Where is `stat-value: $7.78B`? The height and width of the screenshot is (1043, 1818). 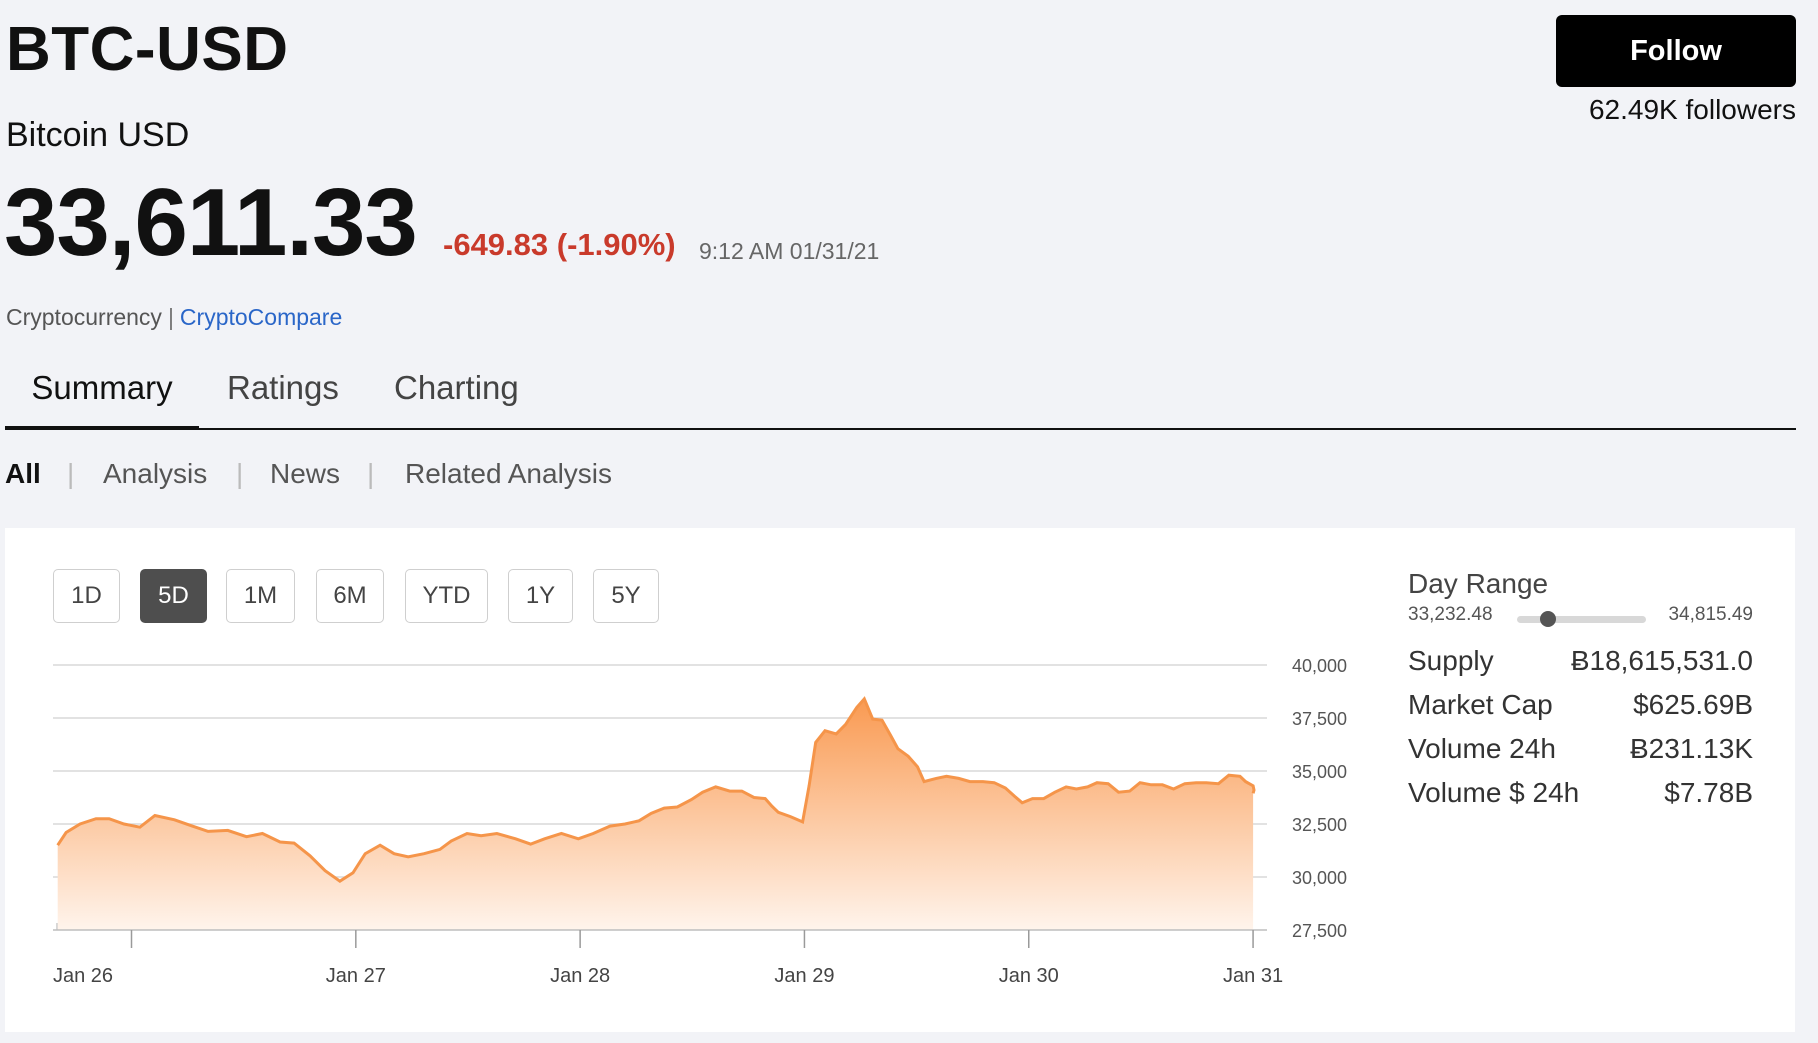 stat-value: $7.78B is located at coordinates (1708, 792).